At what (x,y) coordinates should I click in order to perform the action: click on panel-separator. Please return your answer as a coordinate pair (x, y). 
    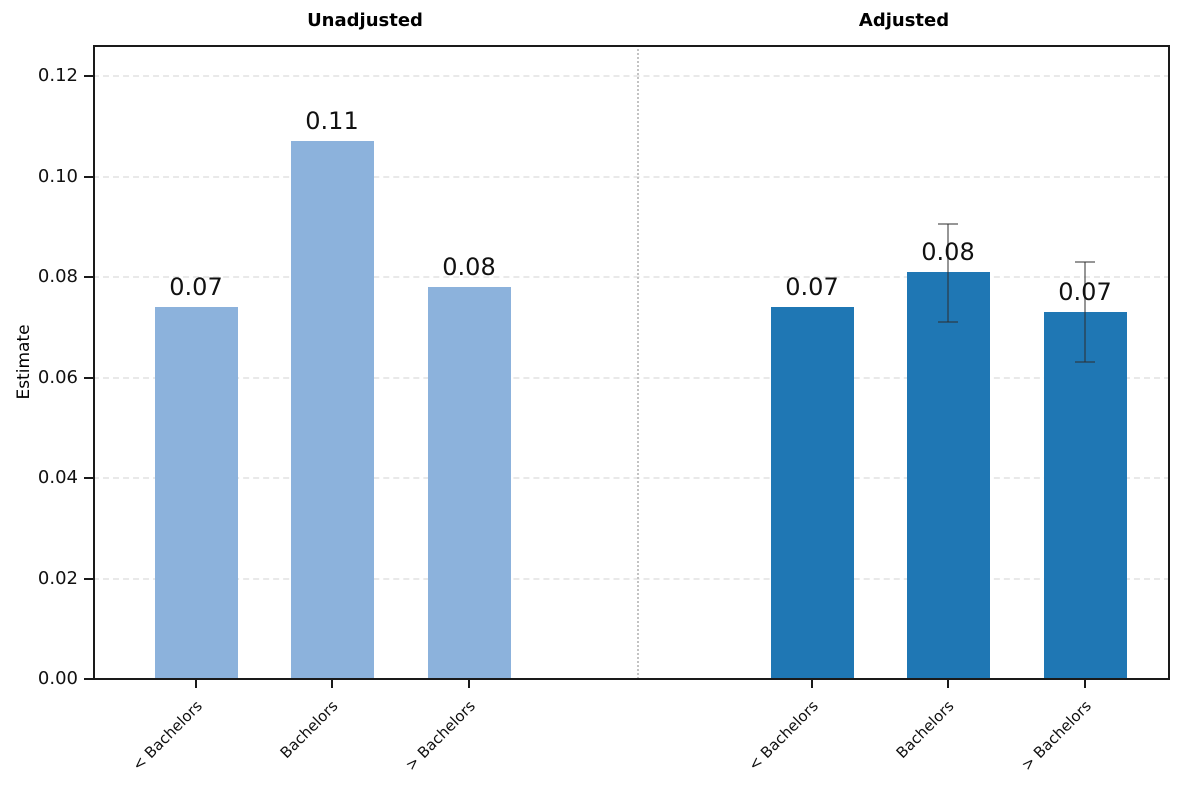
    Looking at the image, I should click on (638, 362).